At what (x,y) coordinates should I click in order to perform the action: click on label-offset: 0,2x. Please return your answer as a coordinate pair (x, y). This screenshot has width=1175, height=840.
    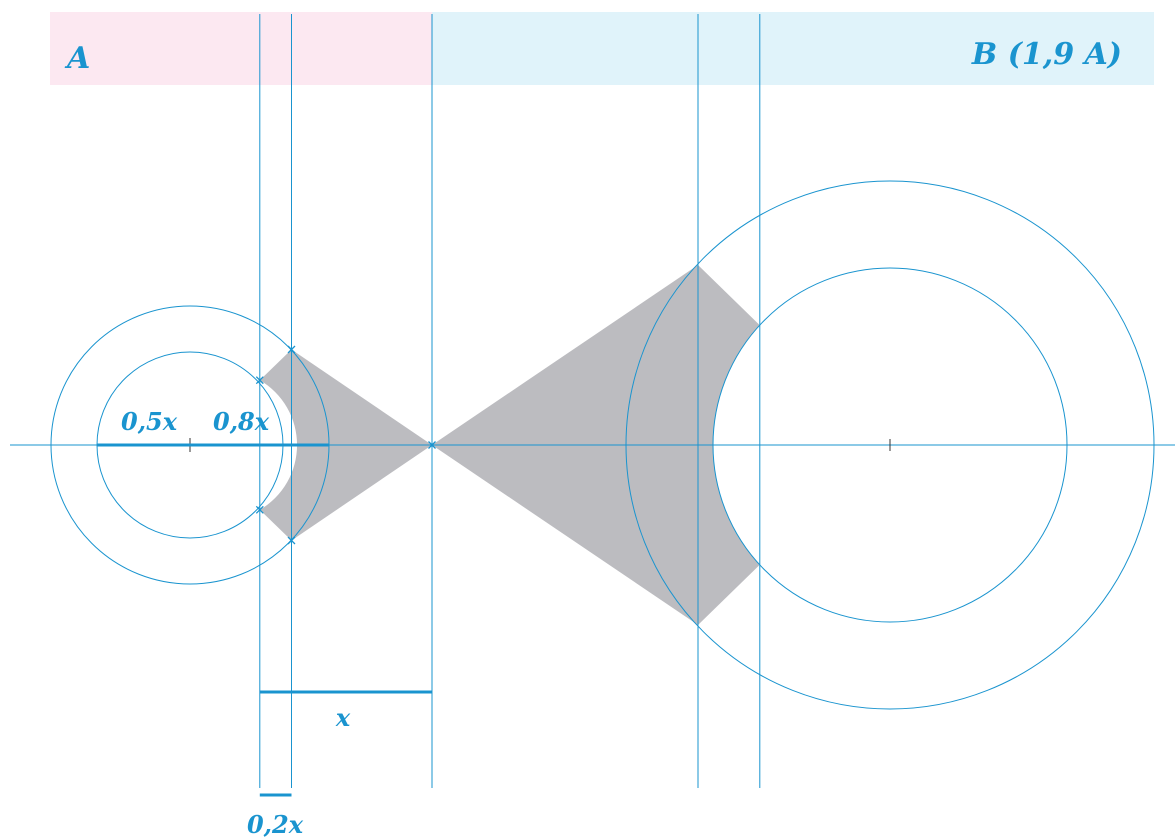
    Looking at the image, I should click on (275, 824).